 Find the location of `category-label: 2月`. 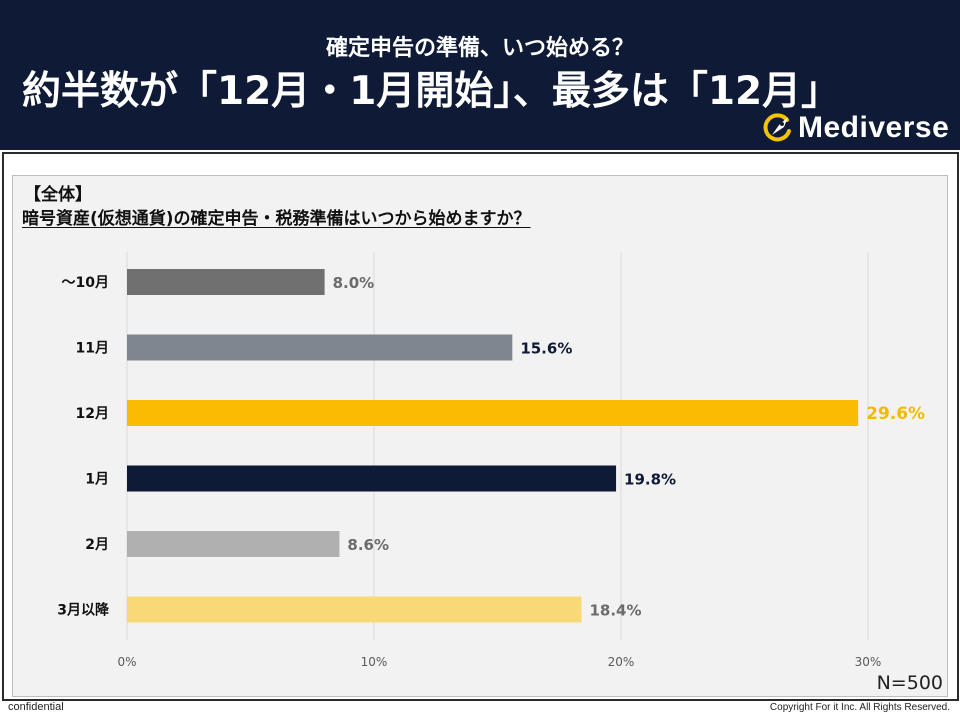

category-label: 2月 is located at coordinates (97, 545).